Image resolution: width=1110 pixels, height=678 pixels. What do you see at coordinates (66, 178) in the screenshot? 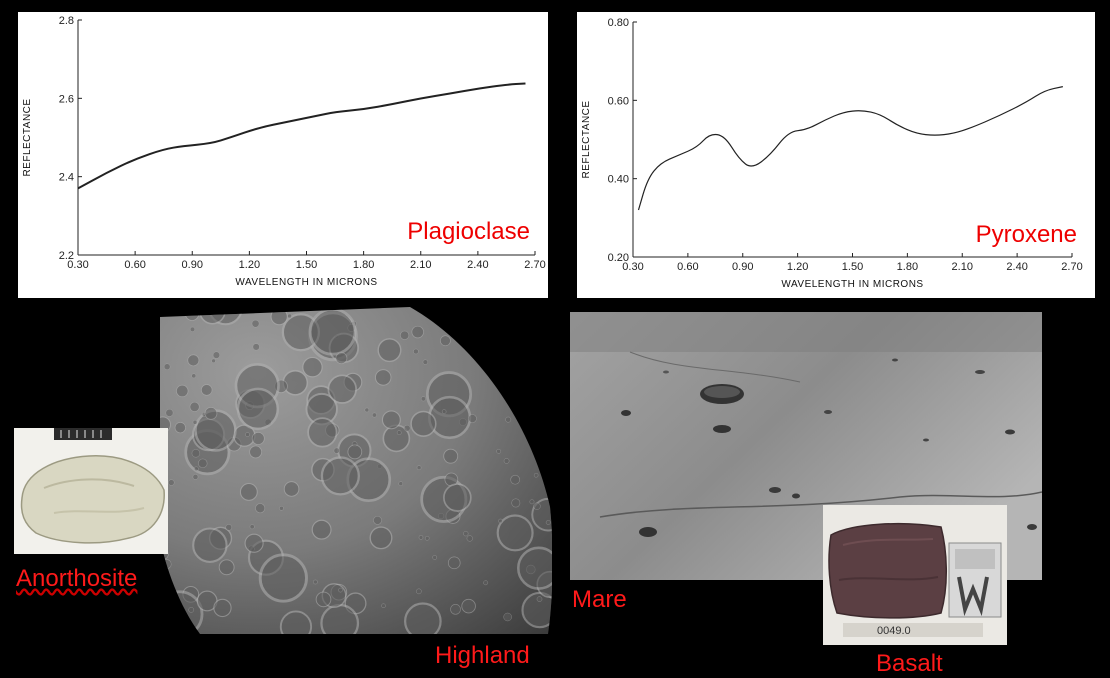
I see `y-tick-label: 2.4` at bounding box center [66, 178].